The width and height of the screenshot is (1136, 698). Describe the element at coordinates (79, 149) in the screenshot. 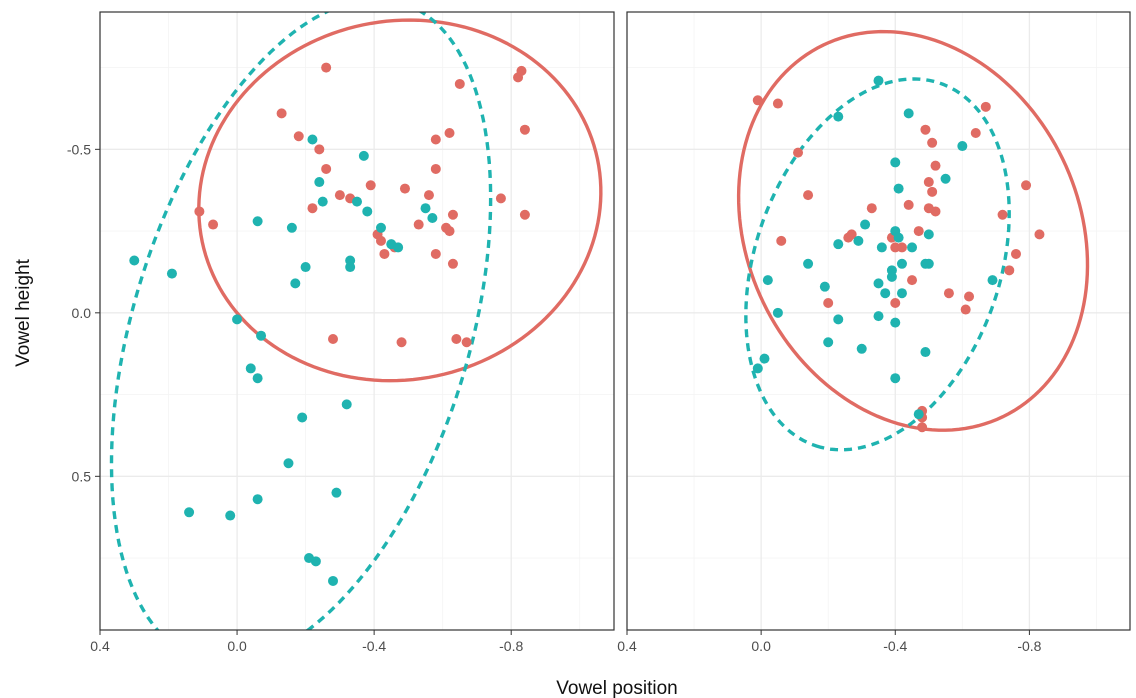

I see `y-tick-label: -0.5` at that location.